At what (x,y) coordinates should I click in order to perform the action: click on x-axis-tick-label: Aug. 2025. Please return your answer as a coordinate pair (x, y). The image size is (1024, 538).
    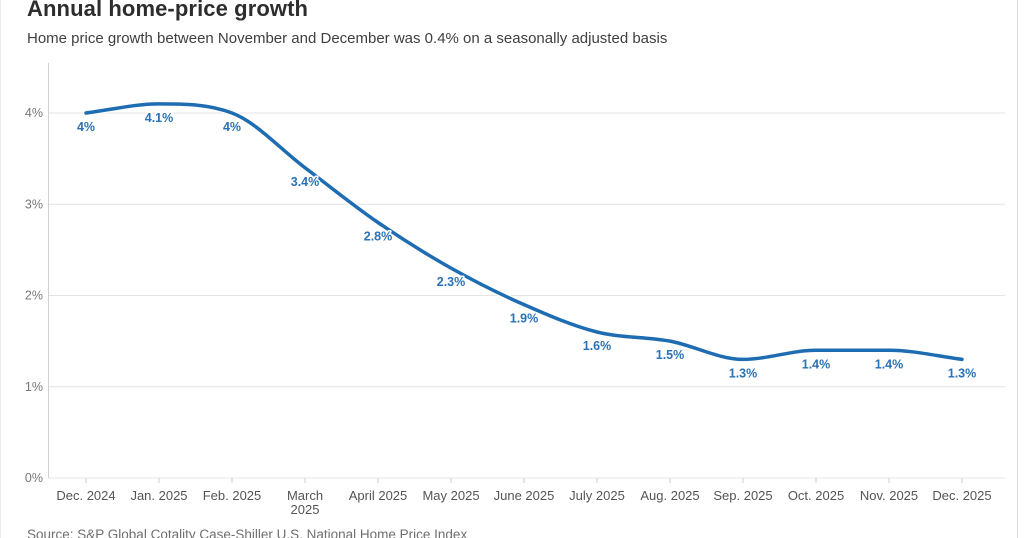
    Looking at the image, I should click on (669, 495).